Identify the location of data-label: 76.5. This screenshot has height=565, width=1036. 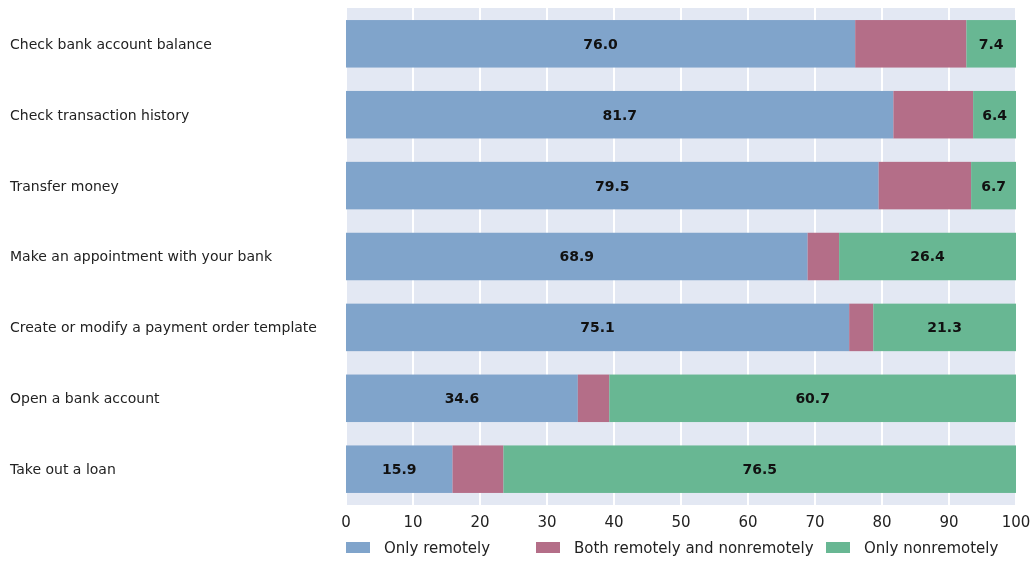
(759, 469).